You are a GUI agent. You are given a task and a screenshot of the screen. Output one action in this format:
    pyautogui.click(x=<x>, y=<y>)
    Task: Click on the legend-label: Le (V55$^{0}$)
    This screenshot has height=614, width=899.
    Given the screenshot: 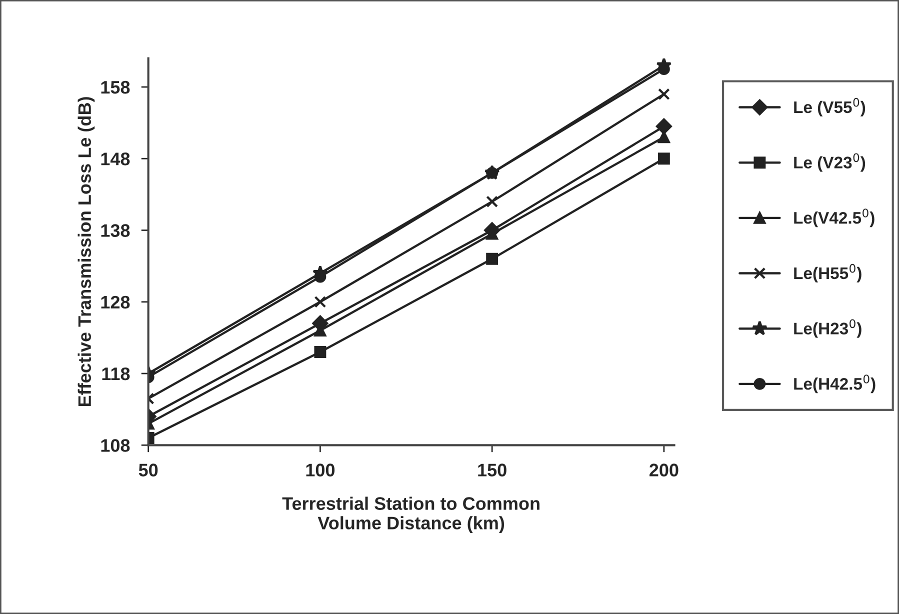 What is the action you would take?
    pyautogui.click(x=830, y=107)
    